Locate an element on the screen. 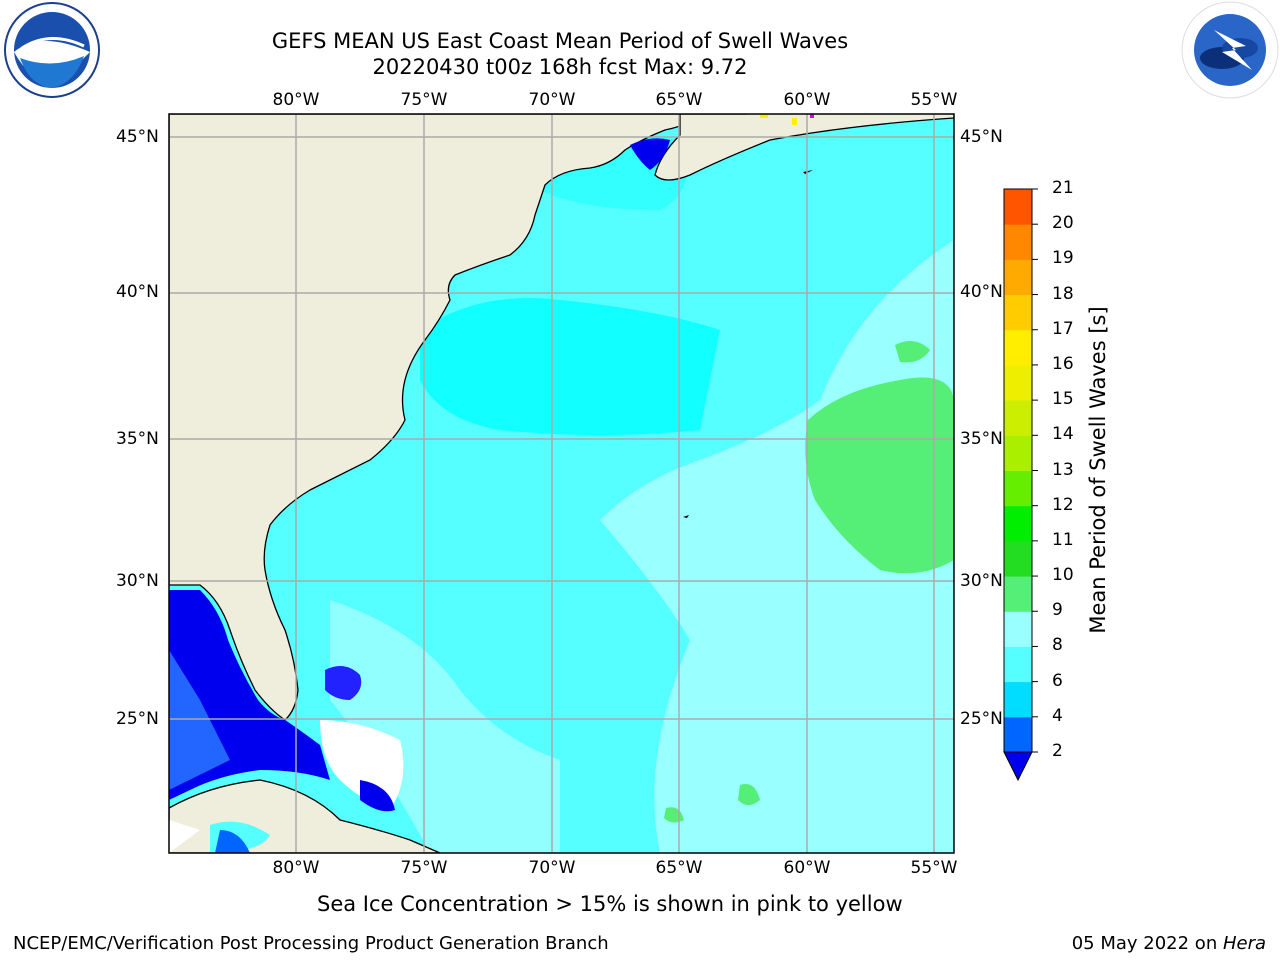 The image size is (1280, 960). colorbar-tick-label: 9 is located at coordinates (1057, 610).